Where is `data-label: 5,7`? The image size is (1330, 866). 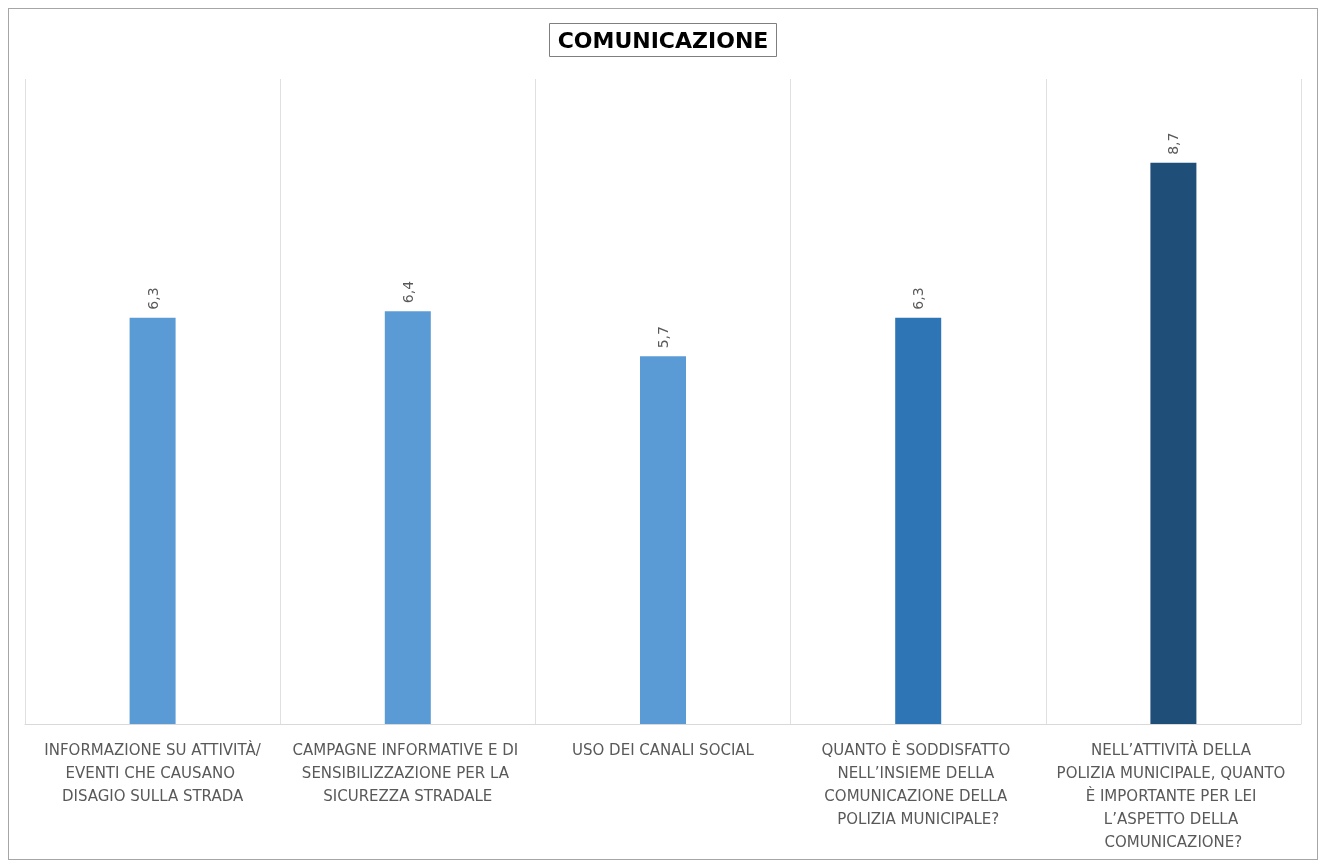
data-label: 5,7 is located at coordinates (663, 337).